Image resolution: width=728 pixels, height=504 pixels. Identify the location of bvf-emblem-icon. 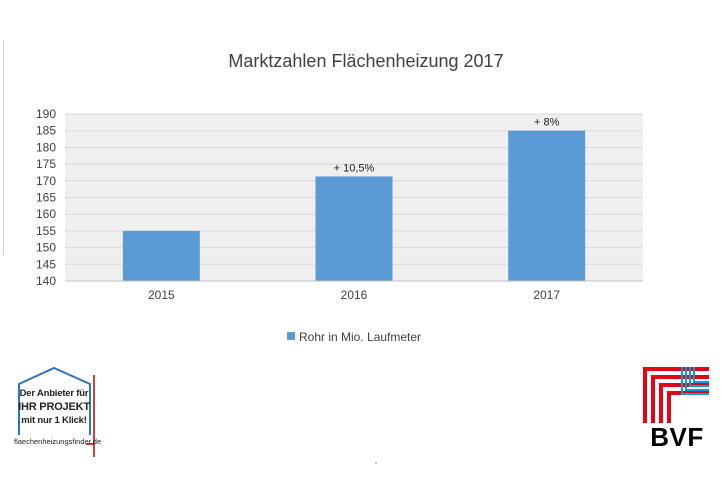
(676, 395).